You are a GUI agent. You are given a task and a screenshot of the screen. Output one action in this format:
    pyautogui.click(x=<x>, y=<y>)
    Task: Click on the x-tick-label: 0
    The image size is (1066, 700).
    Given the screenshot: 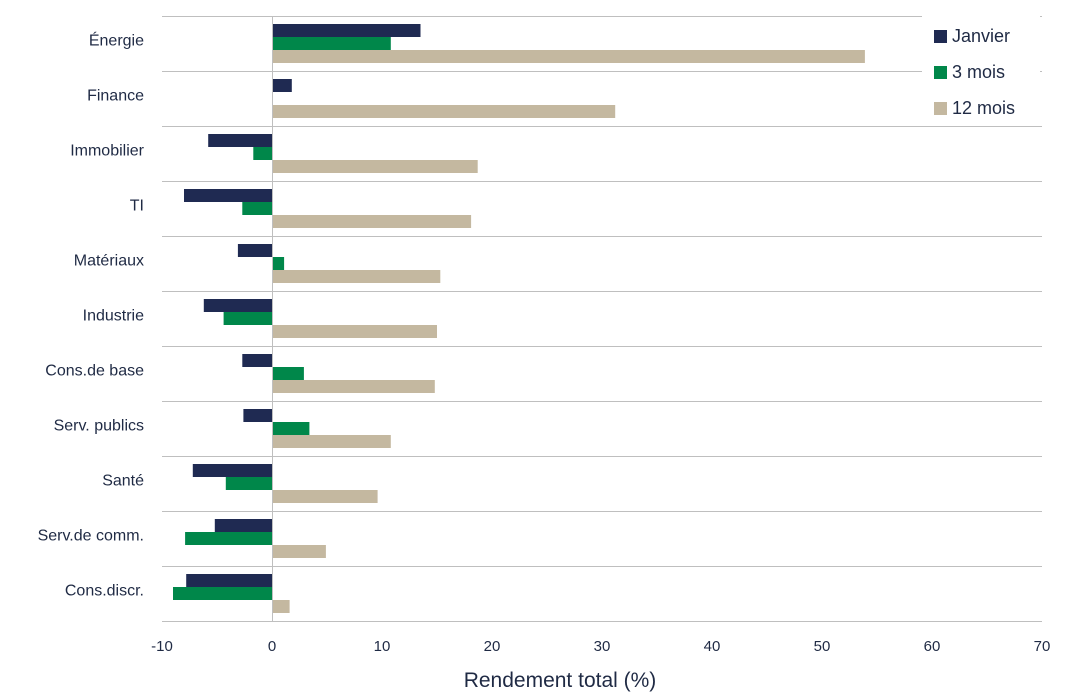 What is the action you would take?
    pyautogui.click(x=272, y=646)
    